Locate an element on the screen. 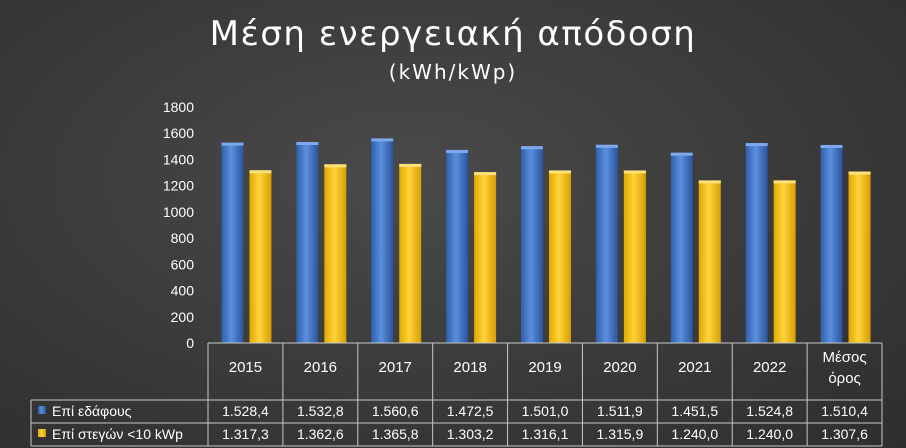  y-tick-label: 1600 is located at coordinates (178, 133).